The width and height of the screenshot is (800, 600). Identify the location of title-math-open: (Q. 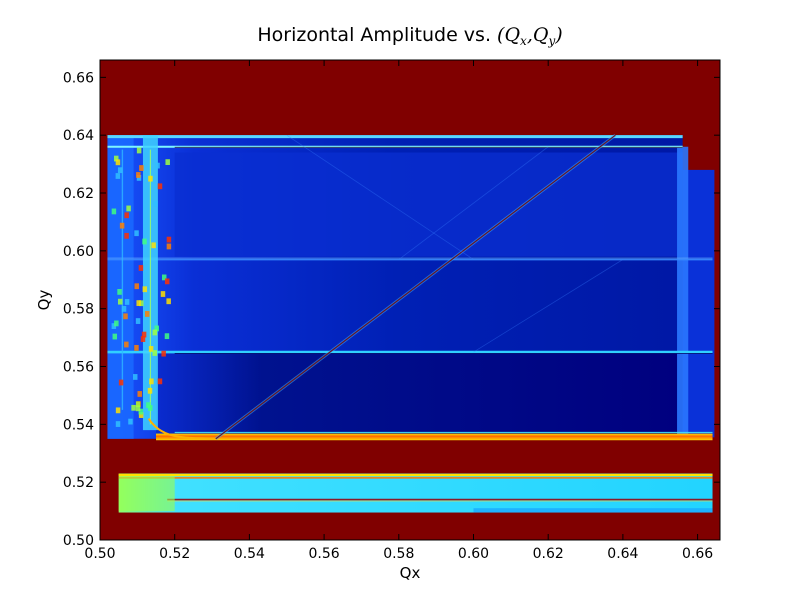
(508, 35).